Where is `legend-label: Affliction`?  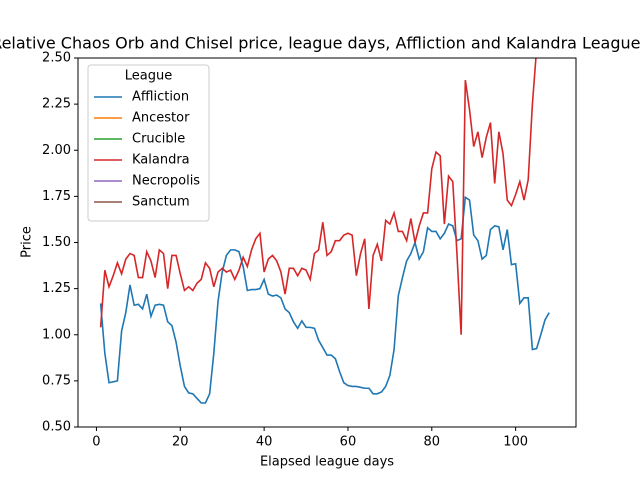 legend-label: Affliction is located at coordinates (160, 97).